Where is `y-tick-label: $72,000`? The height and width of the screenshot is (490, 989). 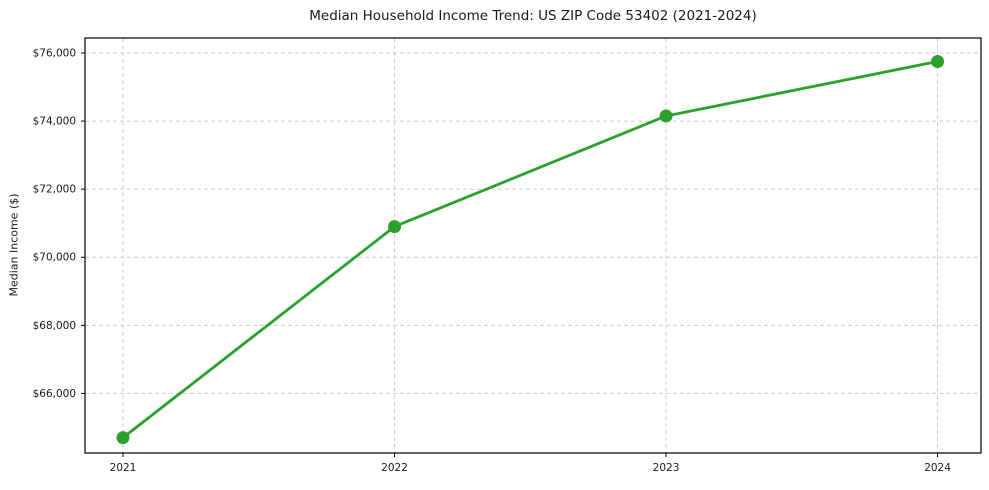 y-tick-label: $72,000 is located at coordinates (54, 190).